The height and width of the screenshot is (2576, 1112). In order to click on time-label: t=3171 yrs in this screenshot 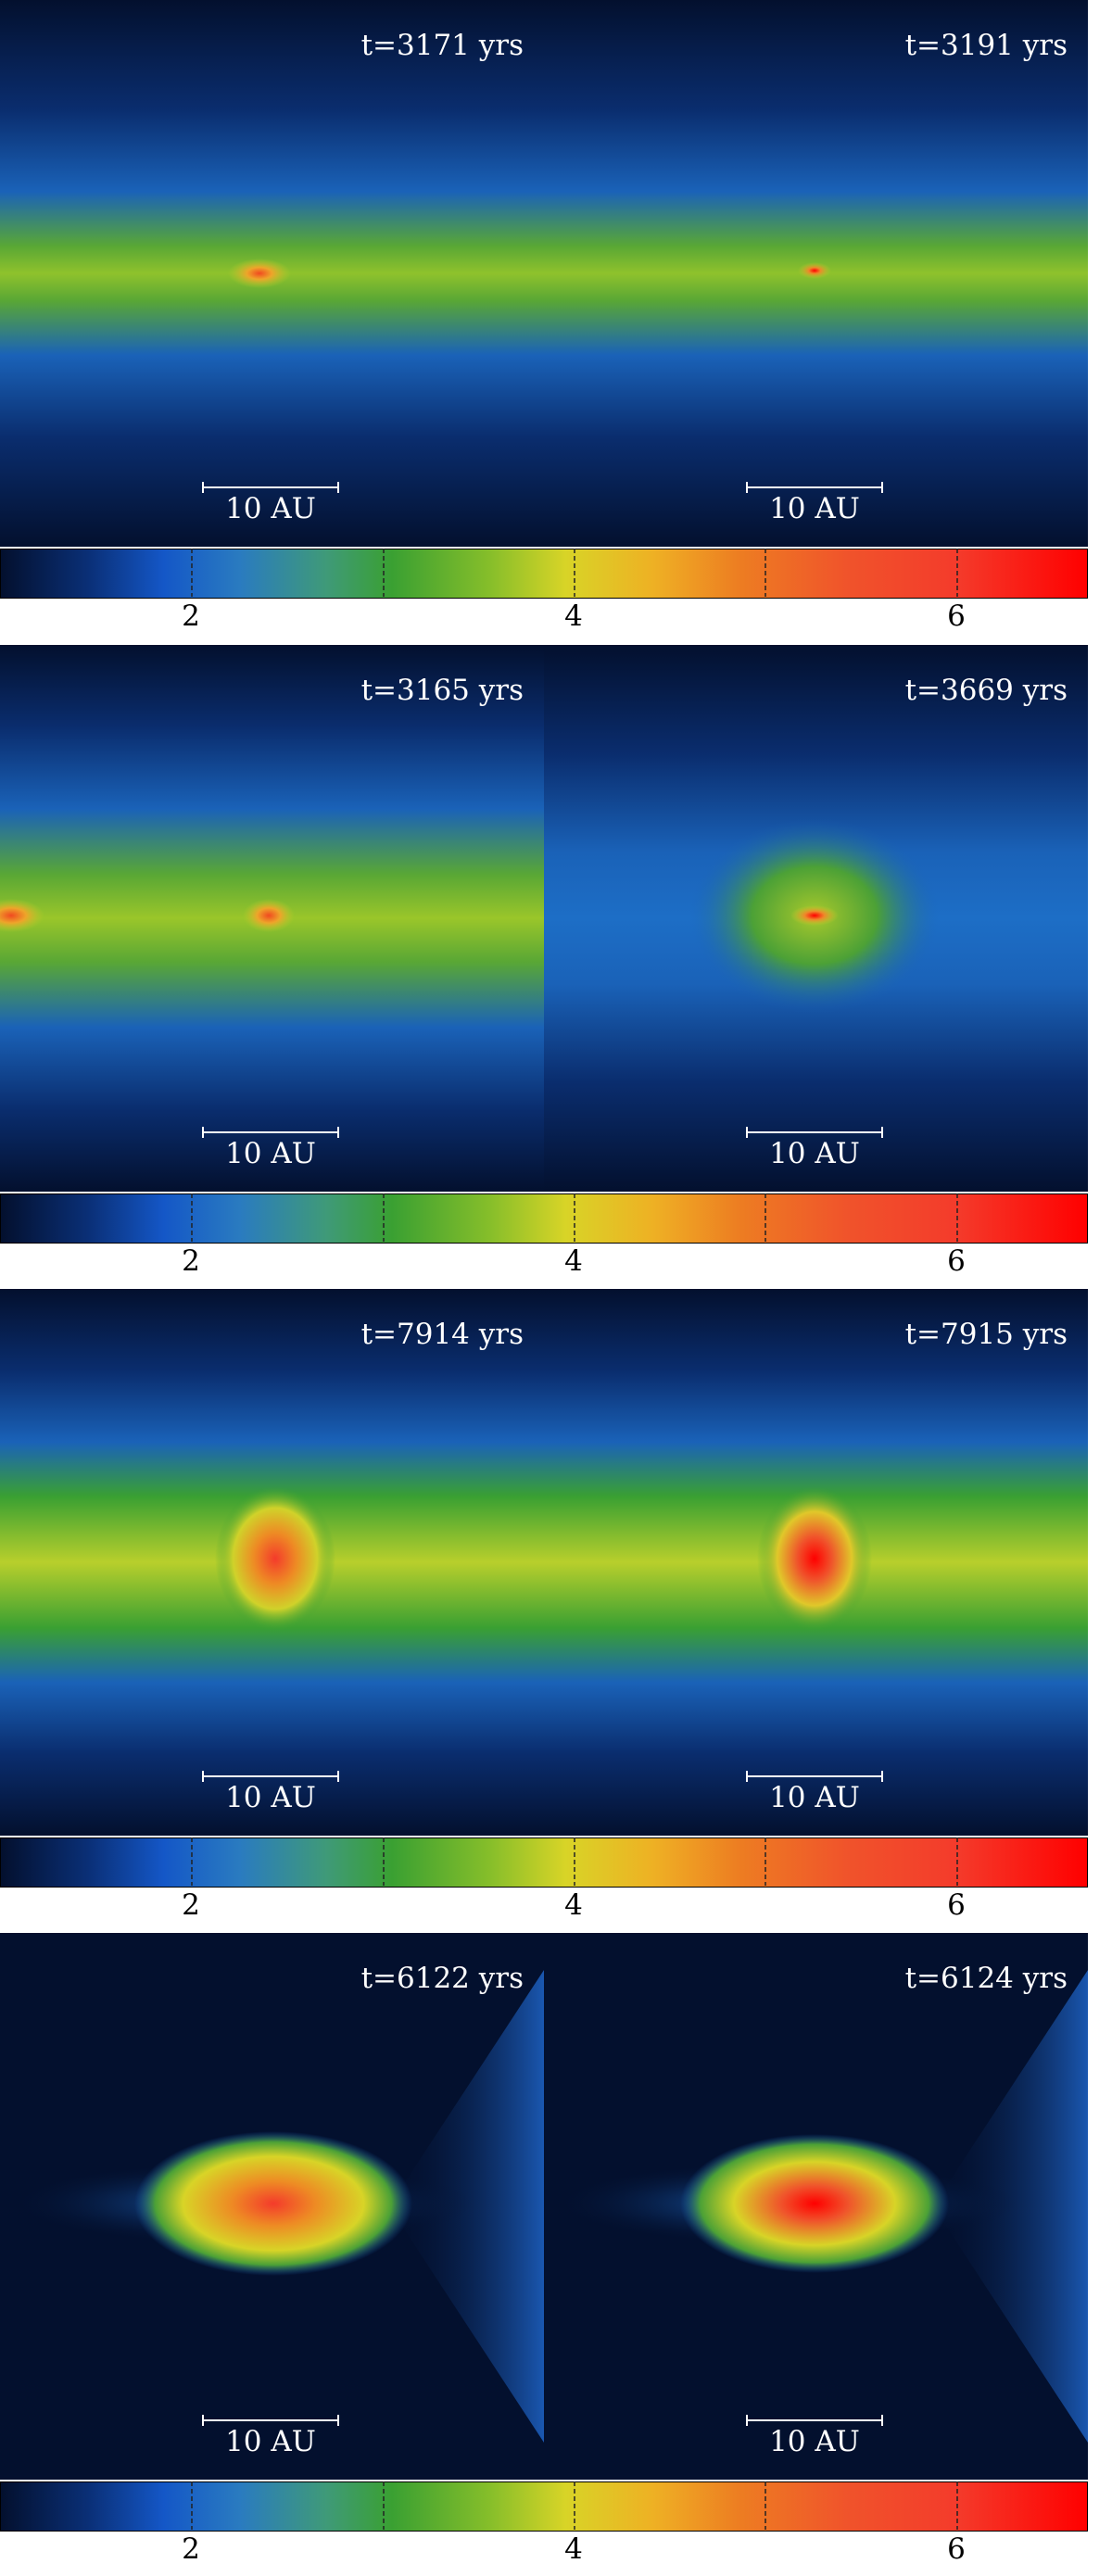, I will do `click(442, 45)`.